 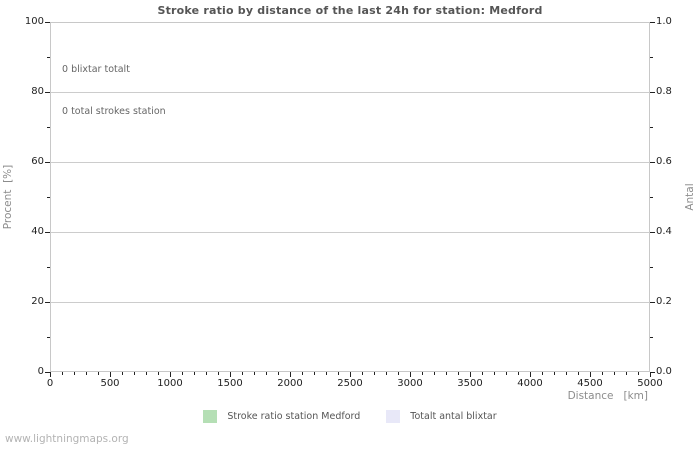 What do you see at coordinates (530, 383) in the screenshot?
I see `x-tick-label: 4000` at bounding box center [530, 383].